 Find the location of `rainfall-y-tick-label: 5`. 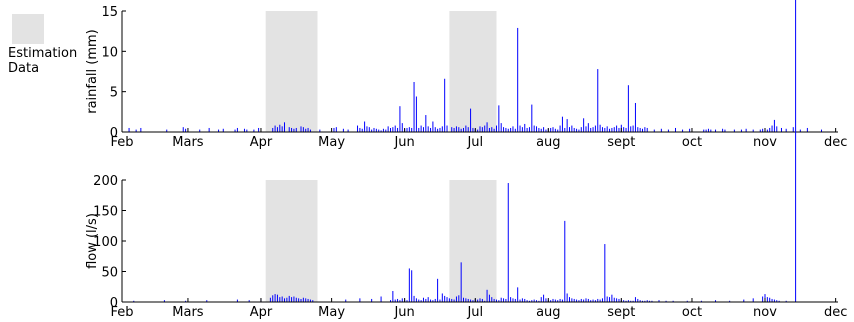

rainfall-y-tick-label: 5 is located at coordinates (114, 93).